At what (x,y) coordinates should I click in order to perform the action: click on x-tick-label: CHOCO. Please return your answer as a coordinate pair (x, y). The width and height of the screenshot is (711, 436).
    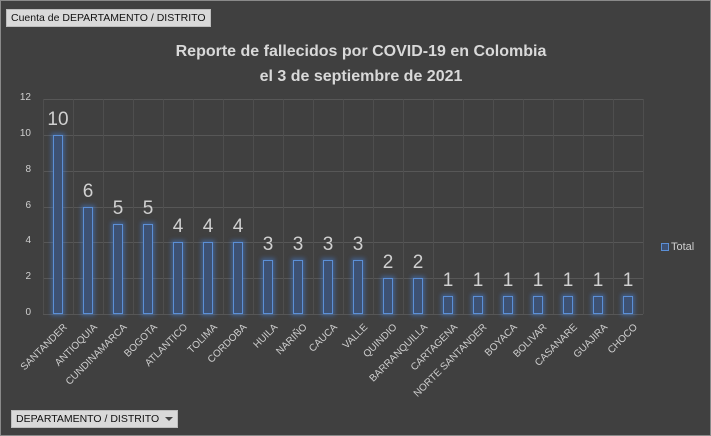
    Looking at the image, I should click on (623, 339).